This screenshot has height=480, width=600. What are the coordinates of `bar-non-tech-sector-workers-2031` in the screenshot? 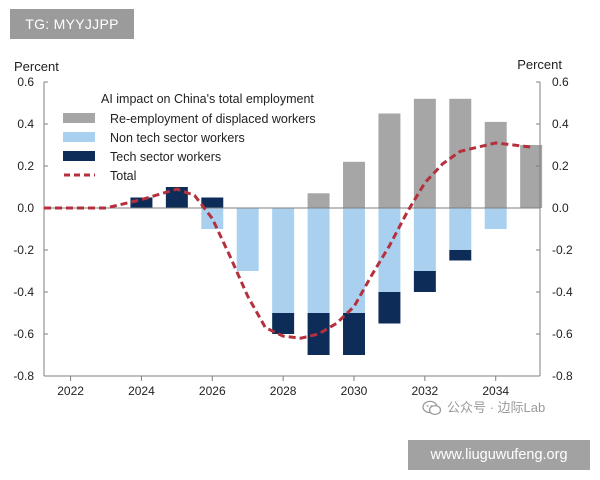 It's located at (389, 250).